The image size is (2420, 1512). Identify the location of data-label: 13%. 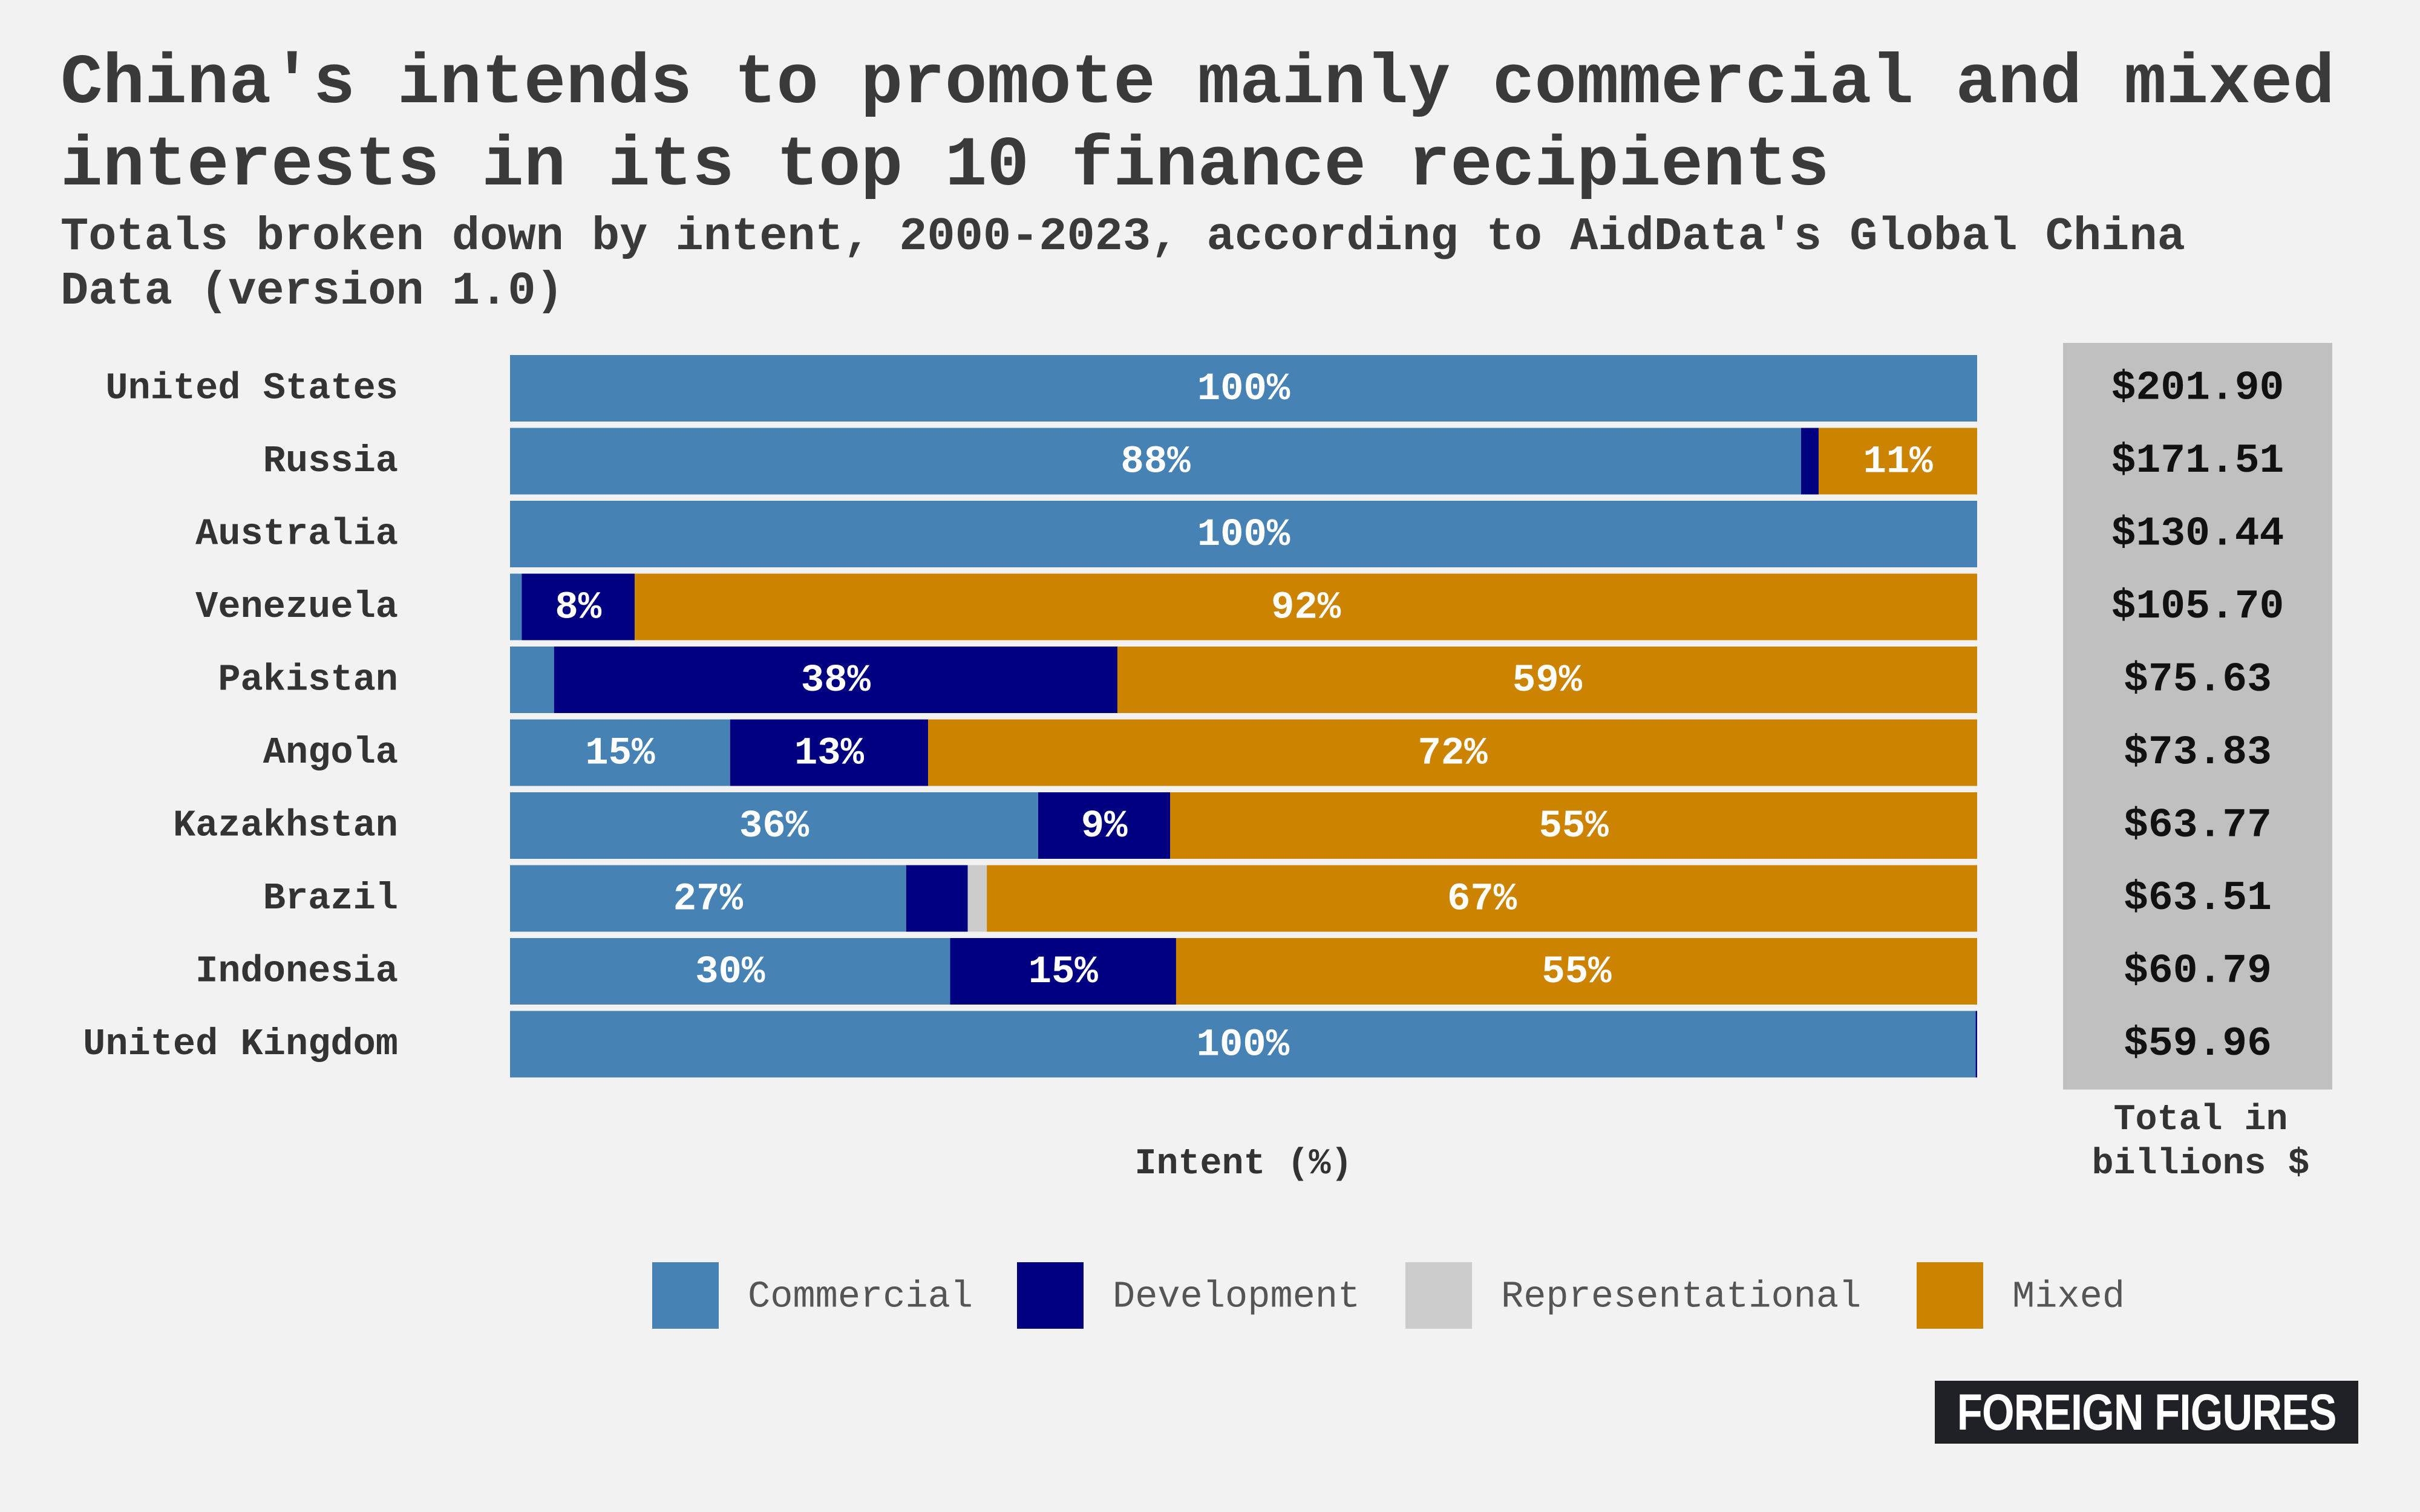
(829, 754).